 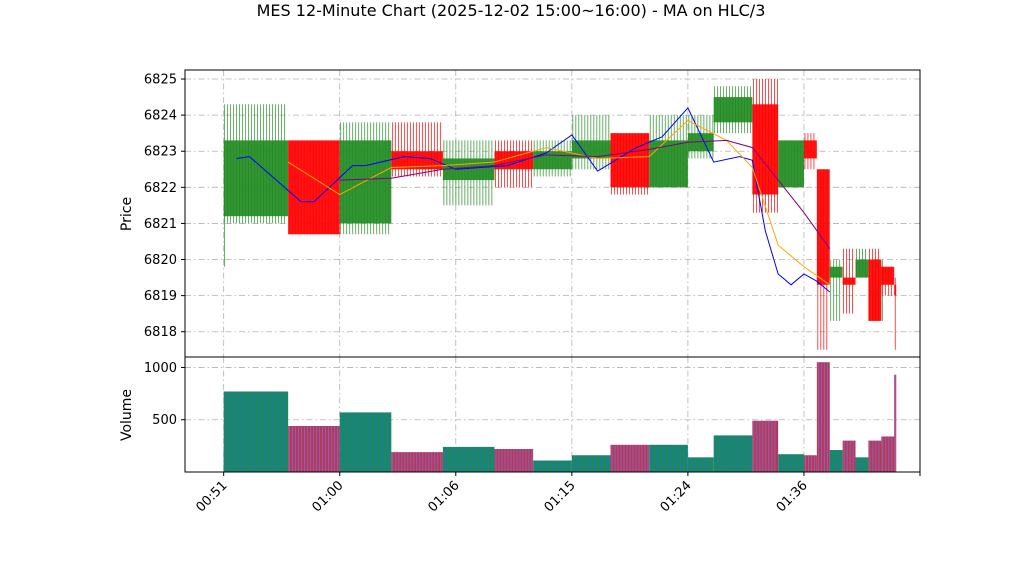 I want to click on x-tick-label: 01:36, so click(x=792, y=496).